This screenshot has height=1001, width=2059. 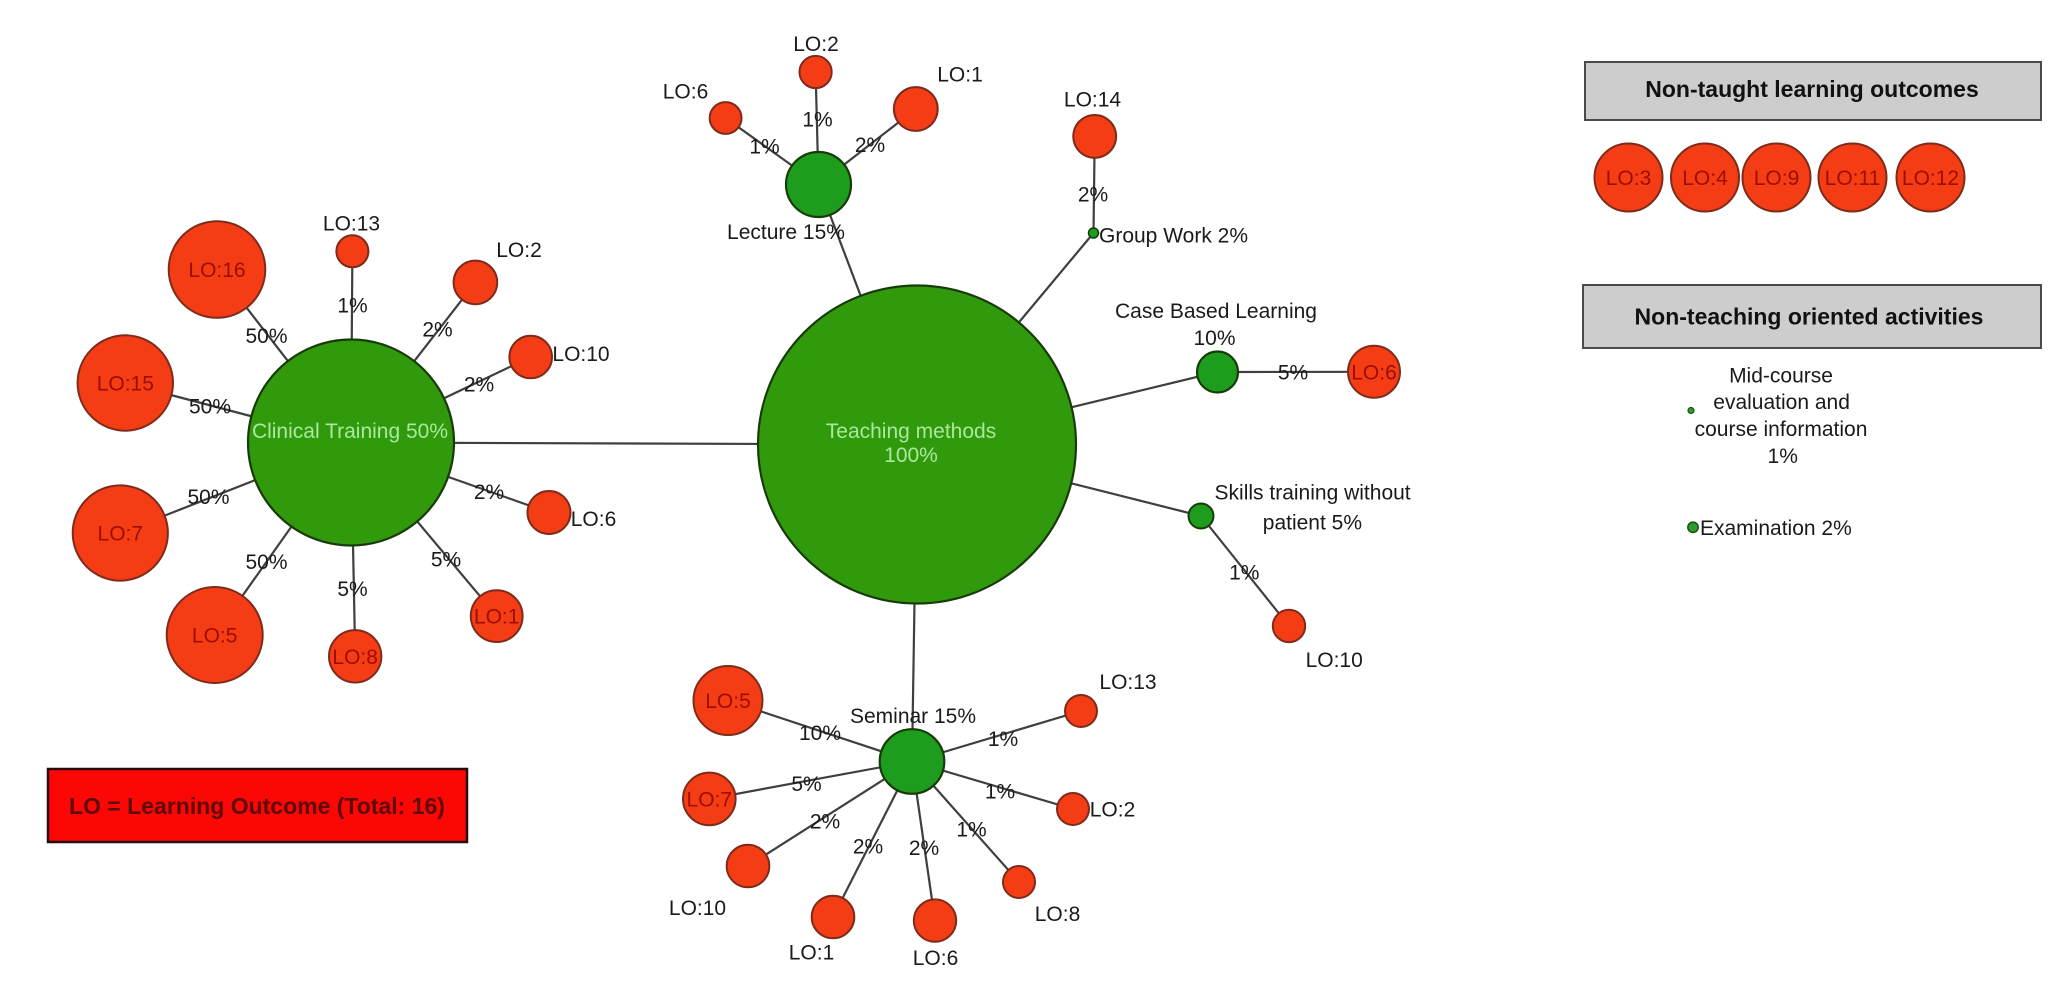 I want to click on svg-text: Case Based Learning, so click(x=1216, y=311).